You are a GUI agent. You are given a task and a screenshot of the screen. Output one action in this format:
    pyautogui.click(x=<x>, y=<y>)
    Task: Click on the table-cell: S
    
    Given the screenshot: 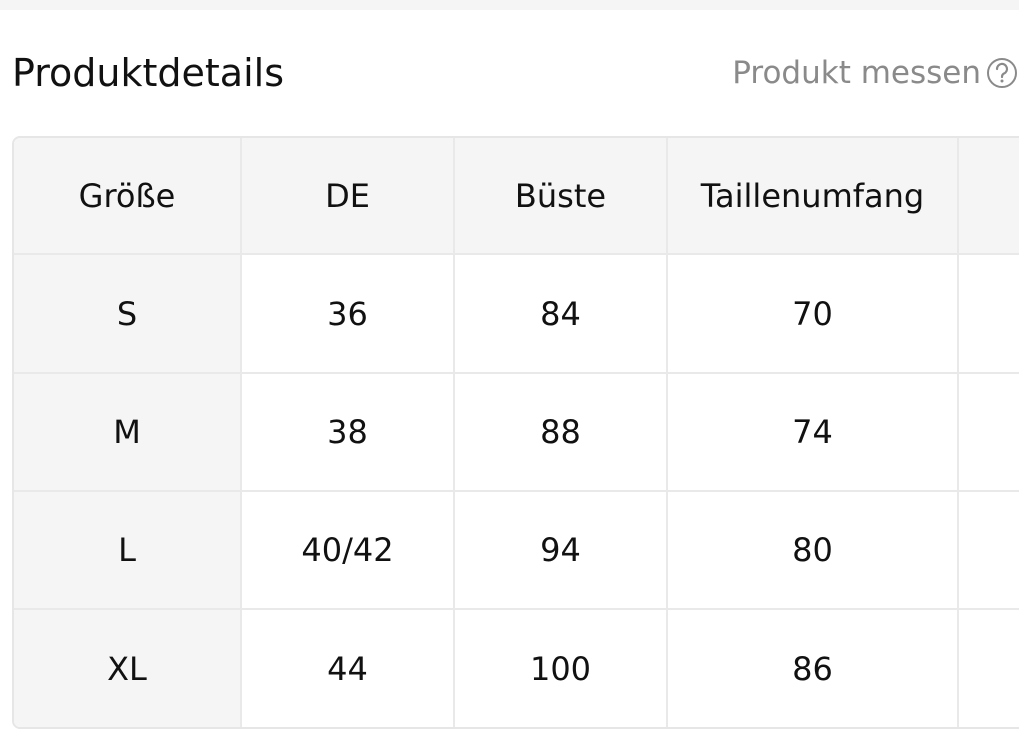 What is the action you would take?
    pyautogui.click(x=128, y=314)
    